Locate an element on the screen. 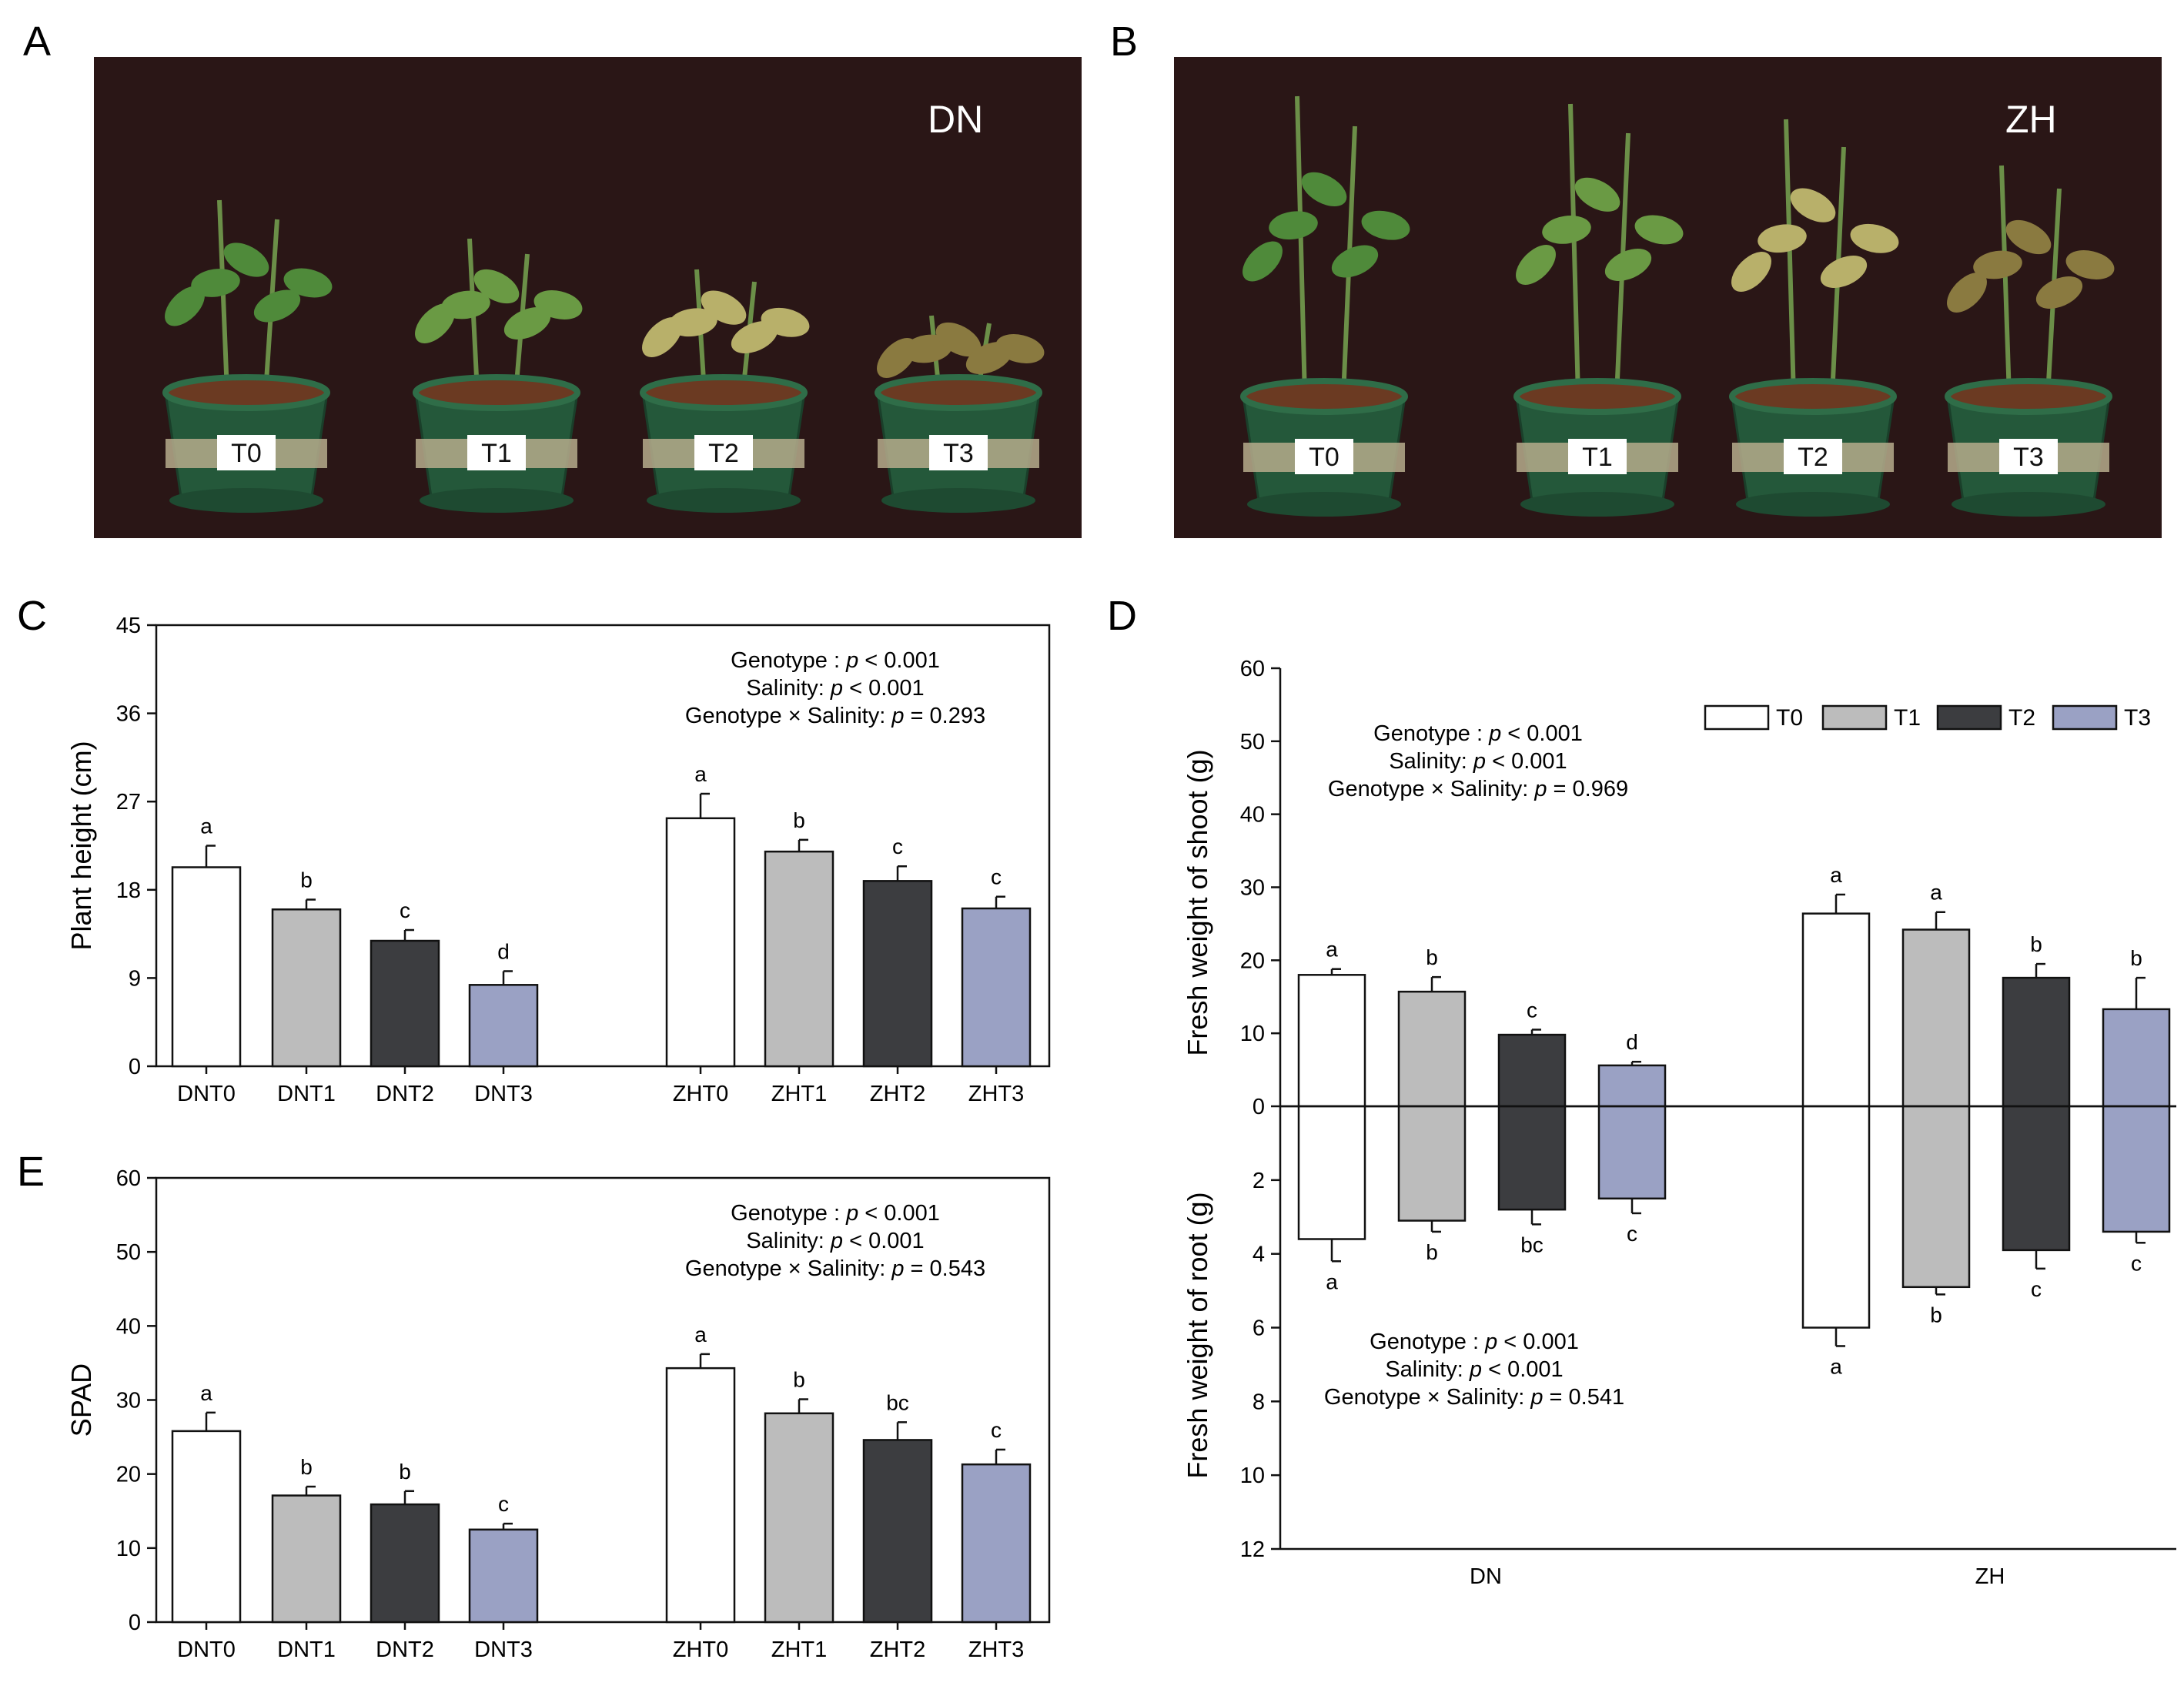 The image size is (2184, 1686). stats-line: Genotype : p < 0.001 is located at coordinates (836, 660).